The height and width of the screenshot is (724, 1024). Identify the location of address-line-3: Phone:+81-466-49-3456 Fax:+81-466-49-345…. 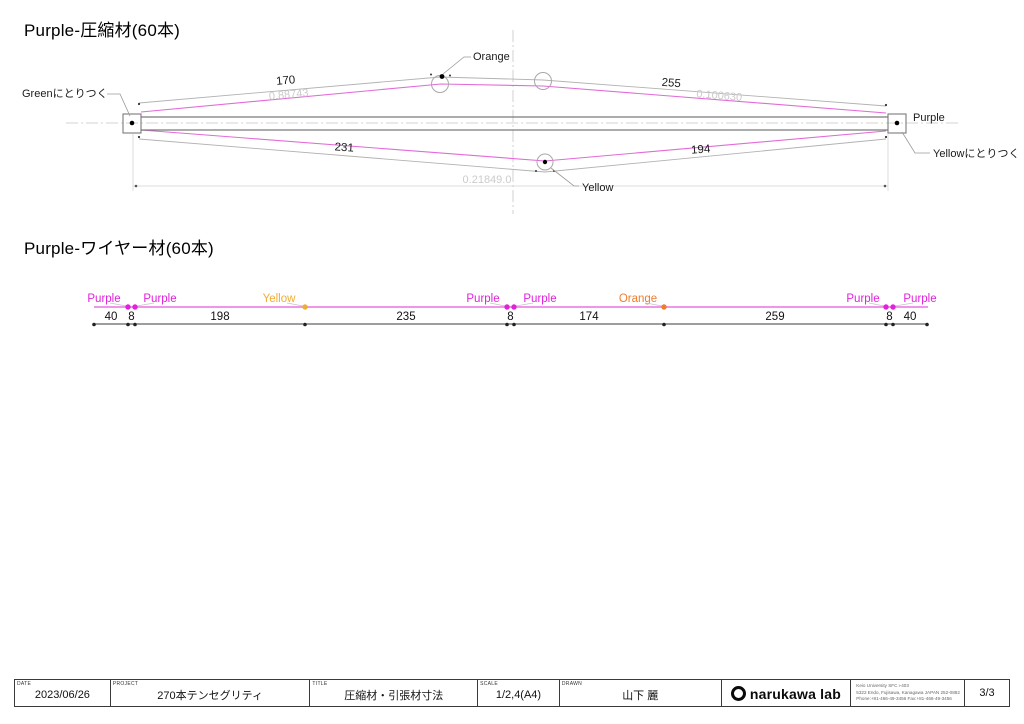
(904, 699).